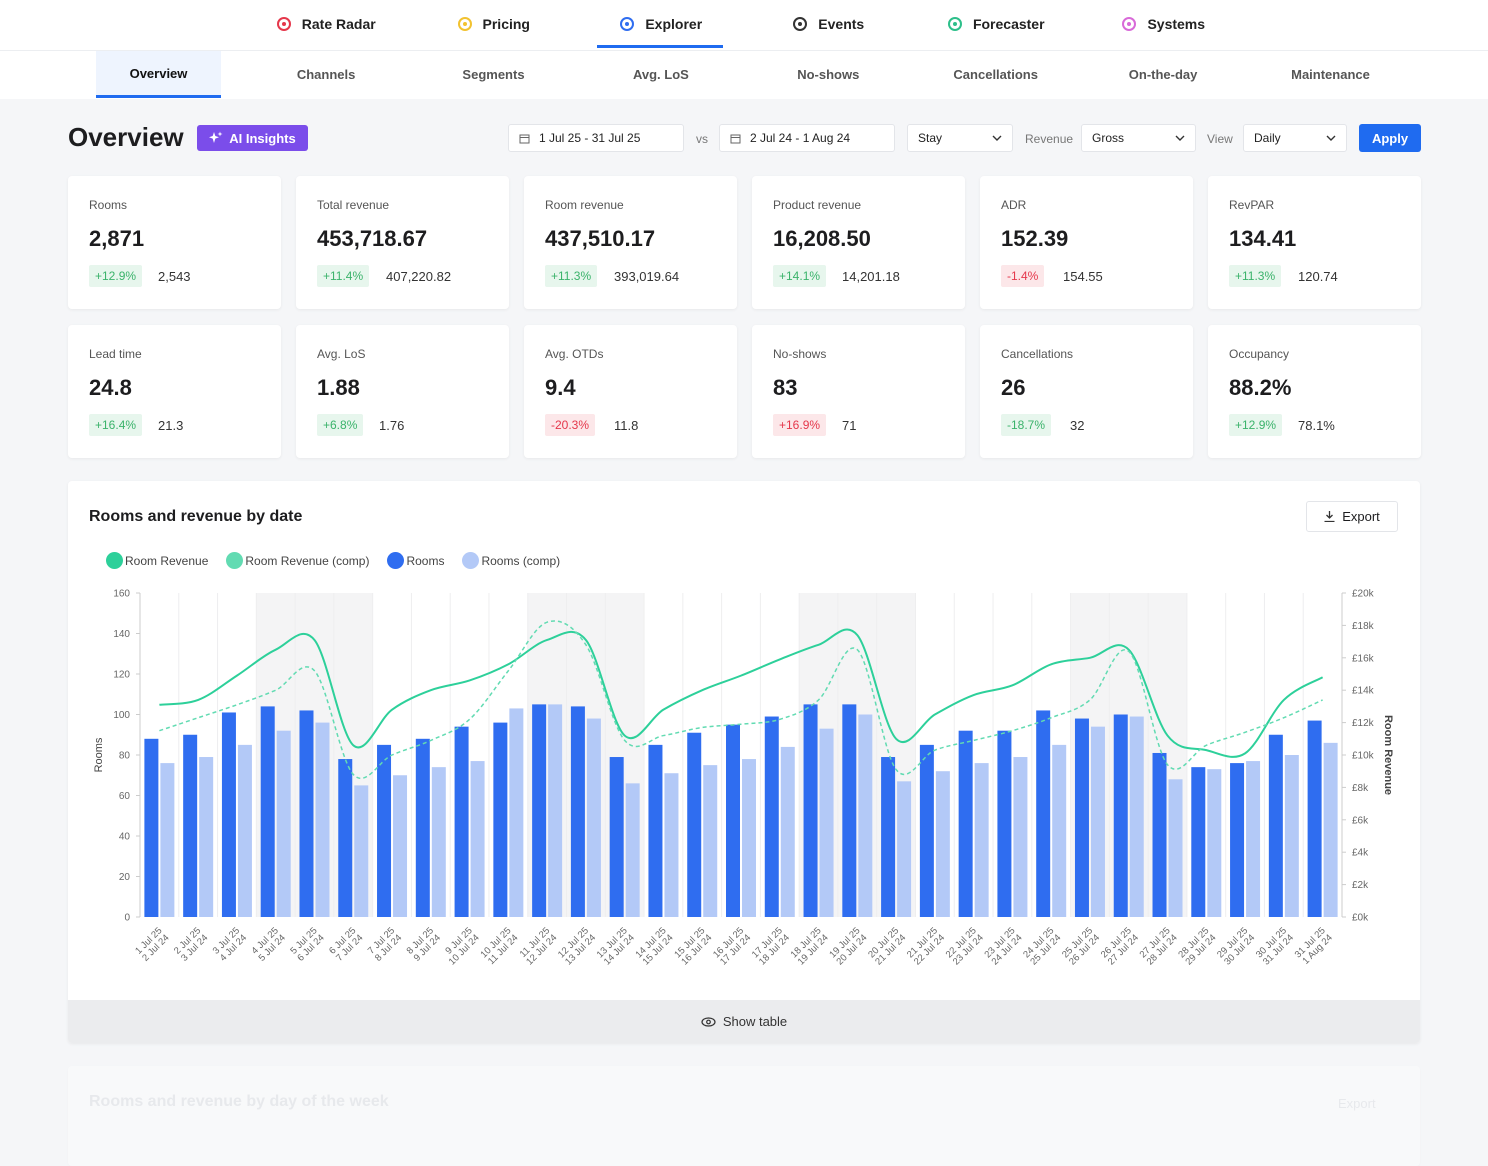 Image resolution: width=1488 pixels, height=1166 pixels. I want to click on kpi-card: Total revenue 453,718.67 +11.4% 407,220.82, so click(402, 242).